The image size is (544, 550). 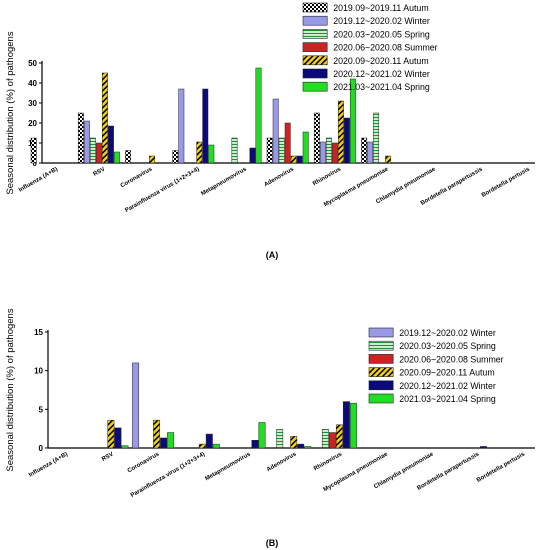 What do you see at coordinates (181, 126) in the screenshot?
I see `bar-parainfluenza-virus-1-2-3-4-2019-12-2020-02-winter` at bounding box center [181, 126].